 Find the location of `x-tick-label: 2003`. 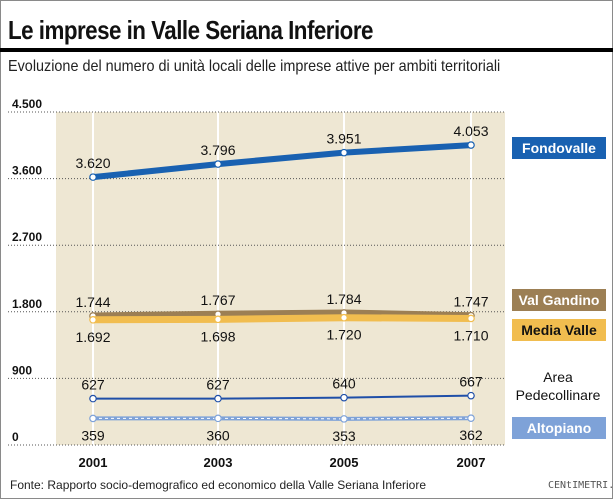

x-tick-label: 2003 is located at coordinates (218, 462).